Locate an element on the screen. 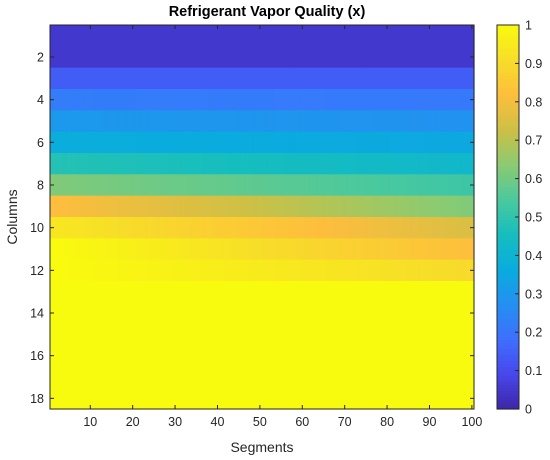 This screenshot has width=550, height=460. colorbar-tick-label: 0.3 is located at coordinates (533, 294).